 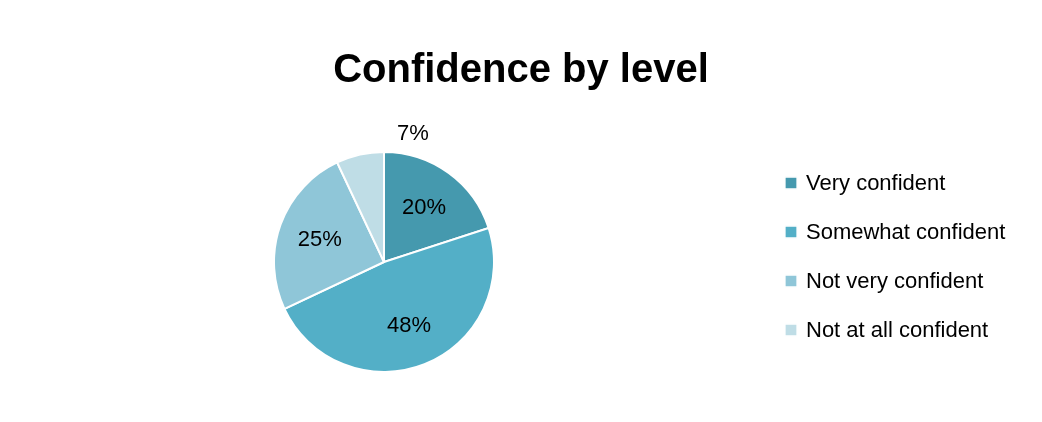 What do you see at coordinates (521, 68) in the screenshot?
I see `chart-title: Confidence by level` at bounding box center [521, 68].